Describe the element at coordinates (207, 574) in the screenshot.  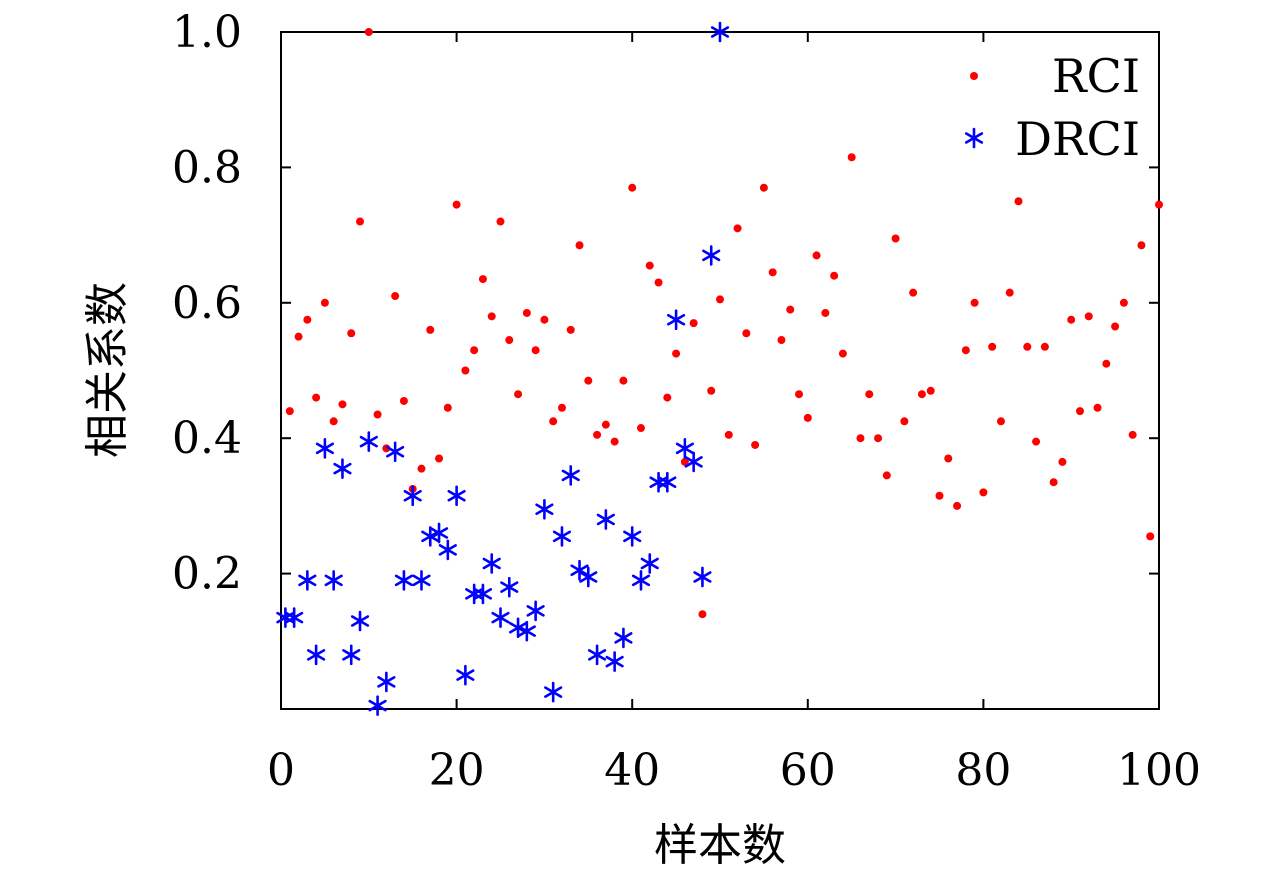
I see `y-tick-label: 0.2` at that location.